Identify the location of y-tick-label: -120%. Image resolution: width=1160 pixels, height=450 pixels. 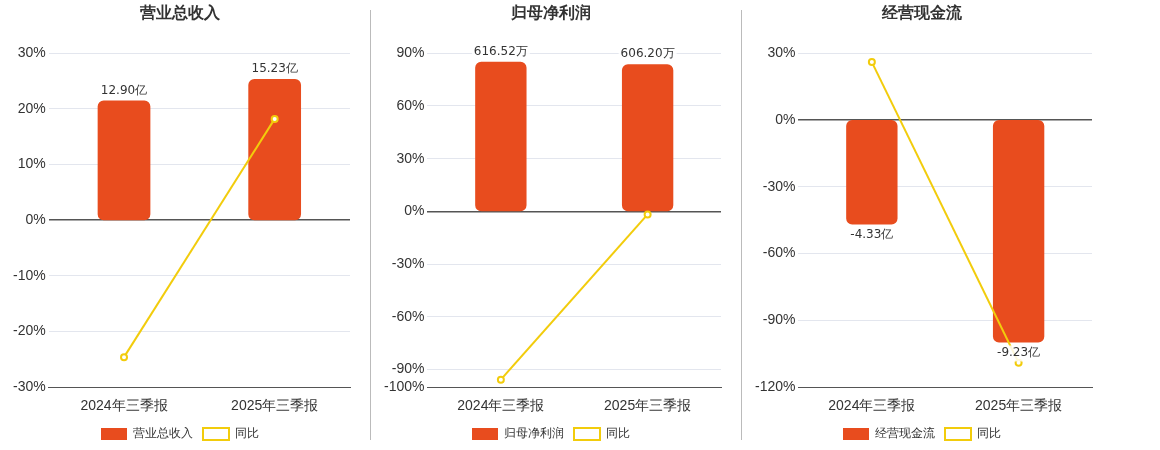
(775, 386).